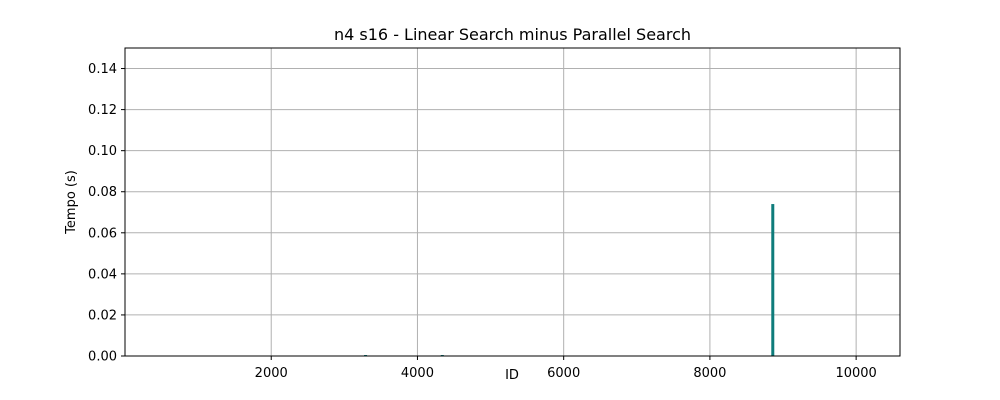 Image resolution: width=1000 pixels, height=400 pixels. Describe the element at coordinates (106, 213) in the screenshot. I see `y-axis-ticks: 0.00 0.02 0.04 0.06 0.08 0.10 0.12 0.14` at that location.